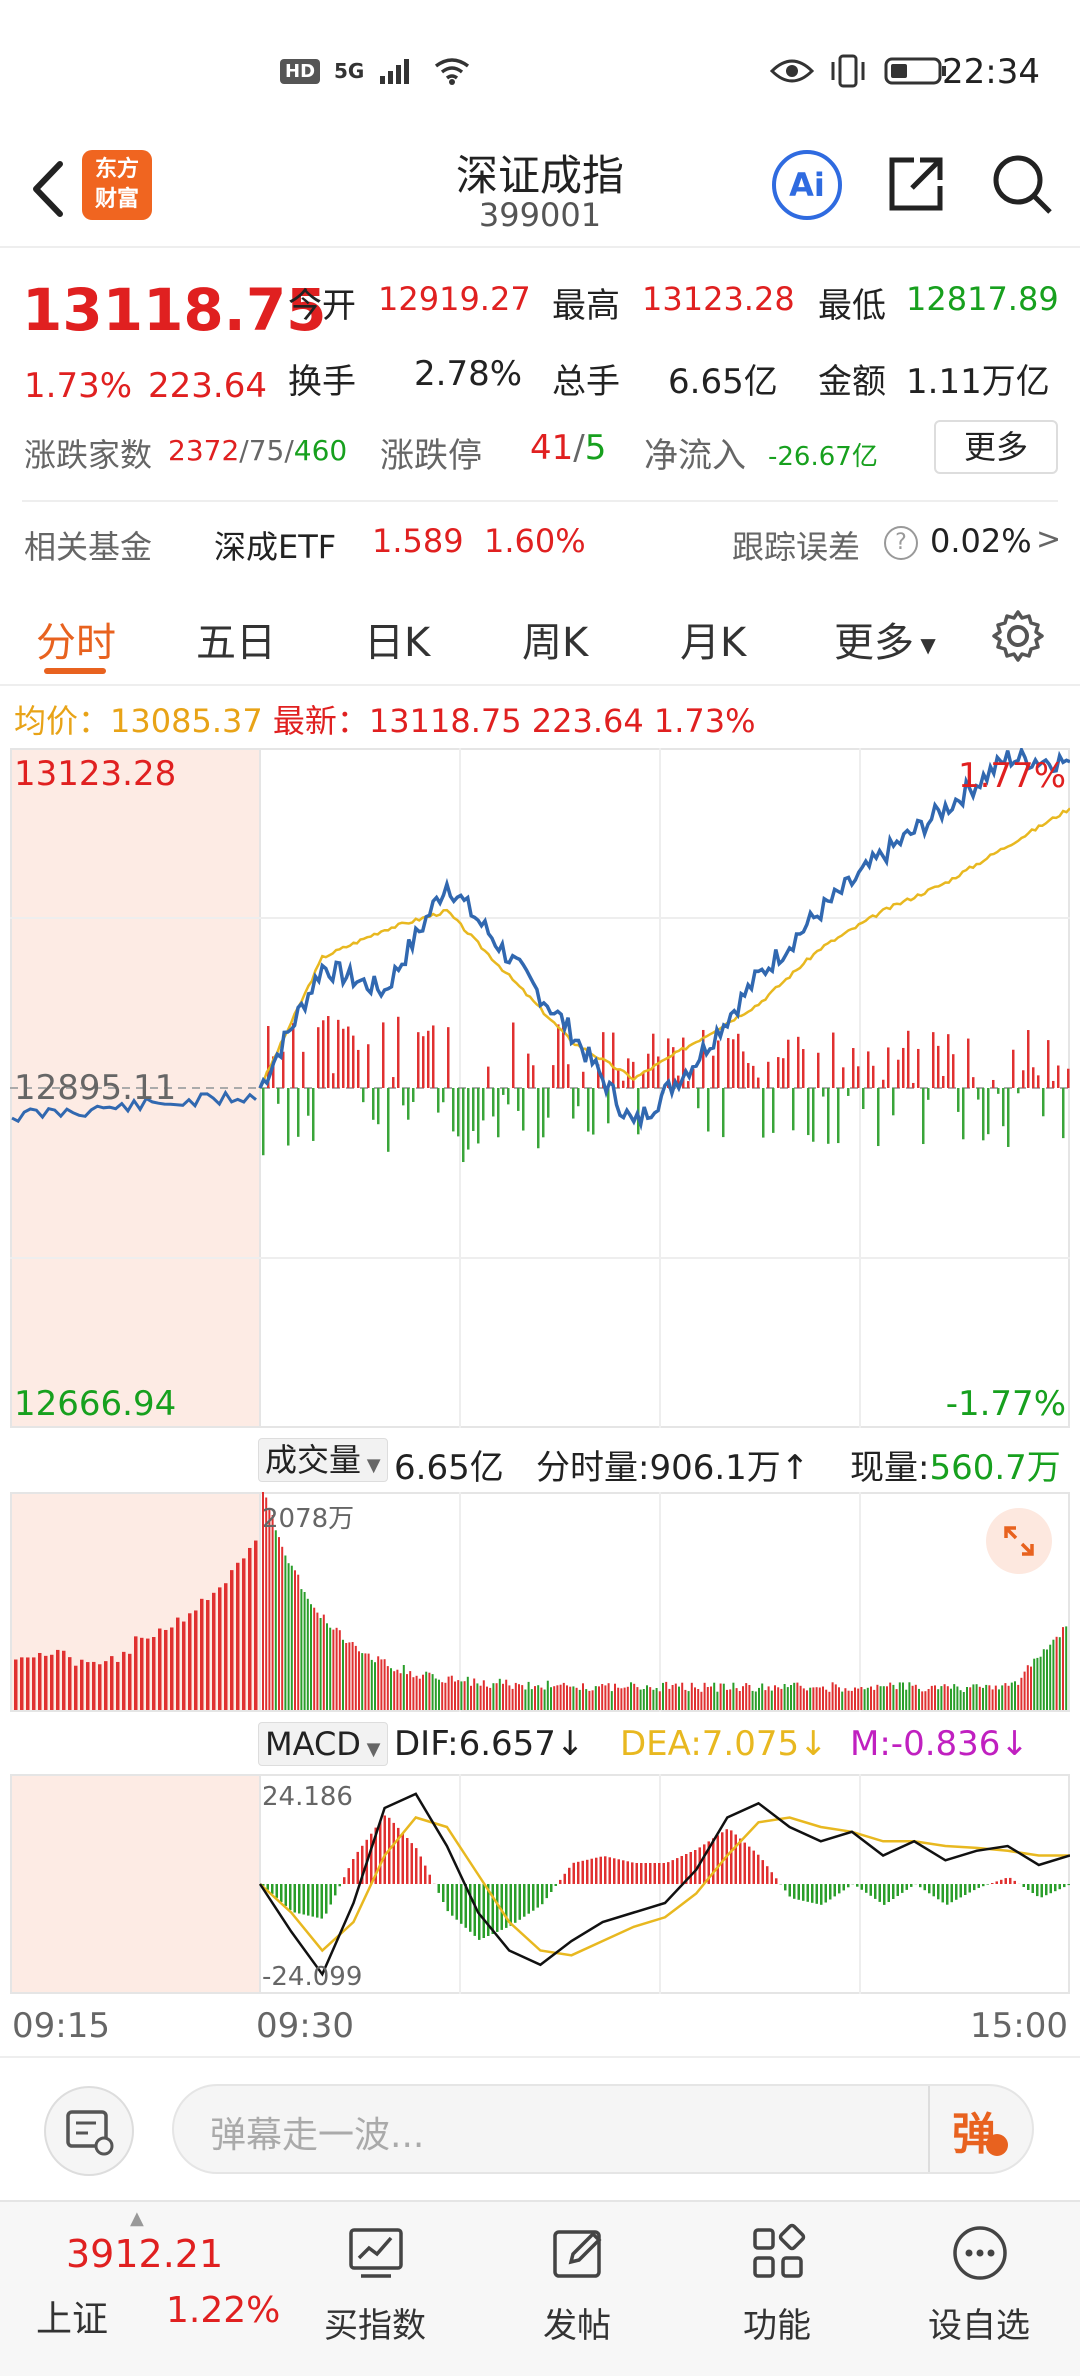 The width and height of the screenshot is (1080, 2376). I want to click on tab-intraday: 分时, so click(76, 643).